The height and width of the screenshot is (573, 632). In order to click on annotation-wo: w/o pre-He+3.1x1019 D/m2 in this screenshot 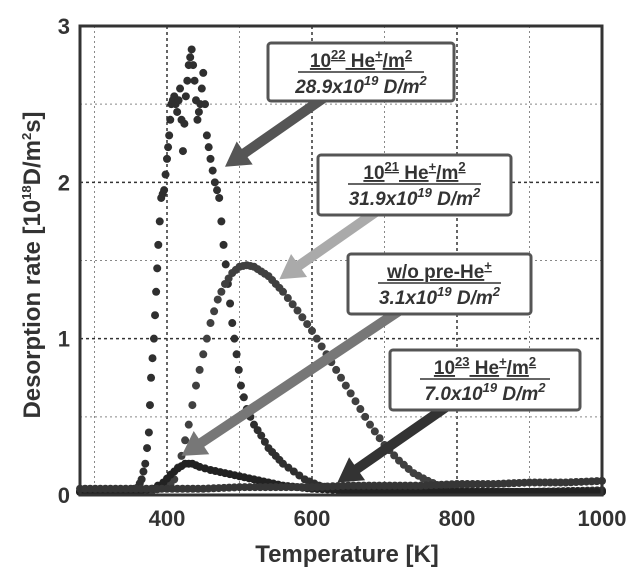, I will do `click(439, 284)`.